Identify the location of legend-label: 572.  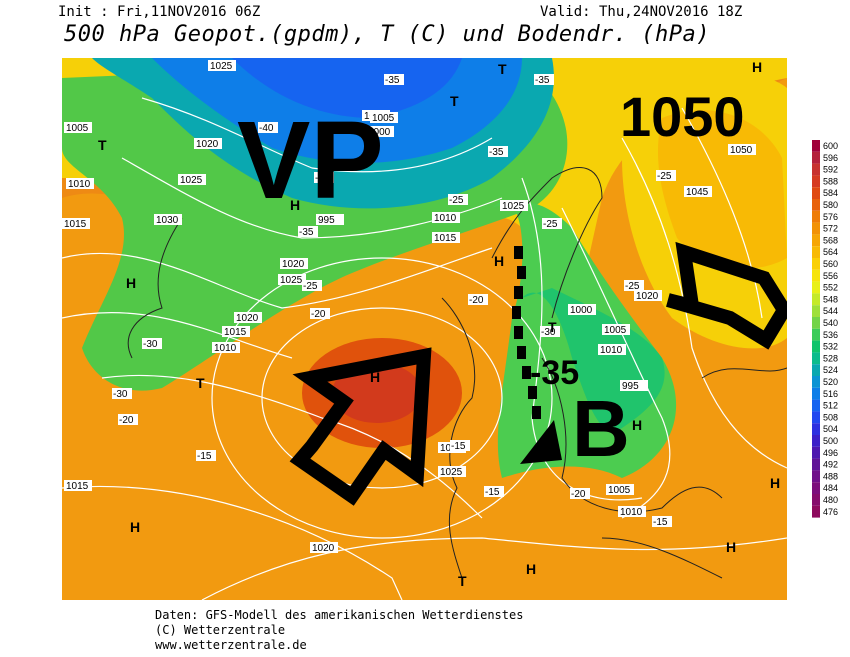
(830, 229).